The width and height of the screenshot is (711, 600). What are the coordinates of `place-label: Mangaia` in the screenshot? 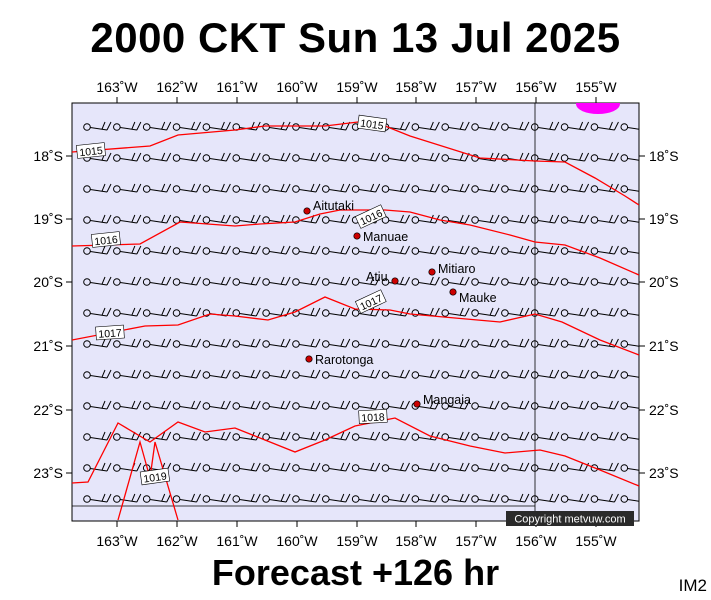 It's located at (447, 400).